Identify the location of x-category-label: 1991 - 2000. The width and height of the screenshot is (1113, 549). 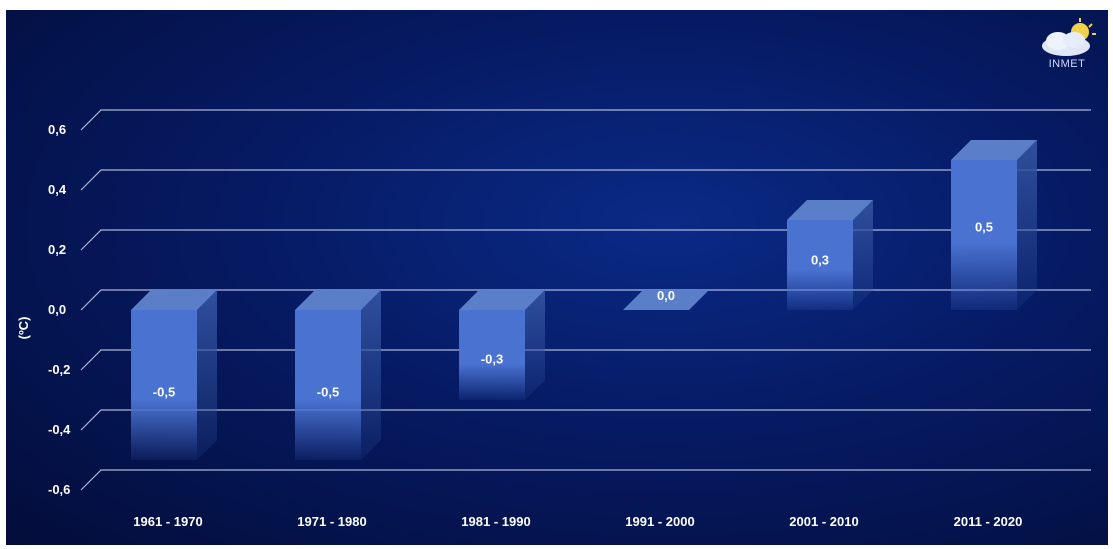
(659, 521).